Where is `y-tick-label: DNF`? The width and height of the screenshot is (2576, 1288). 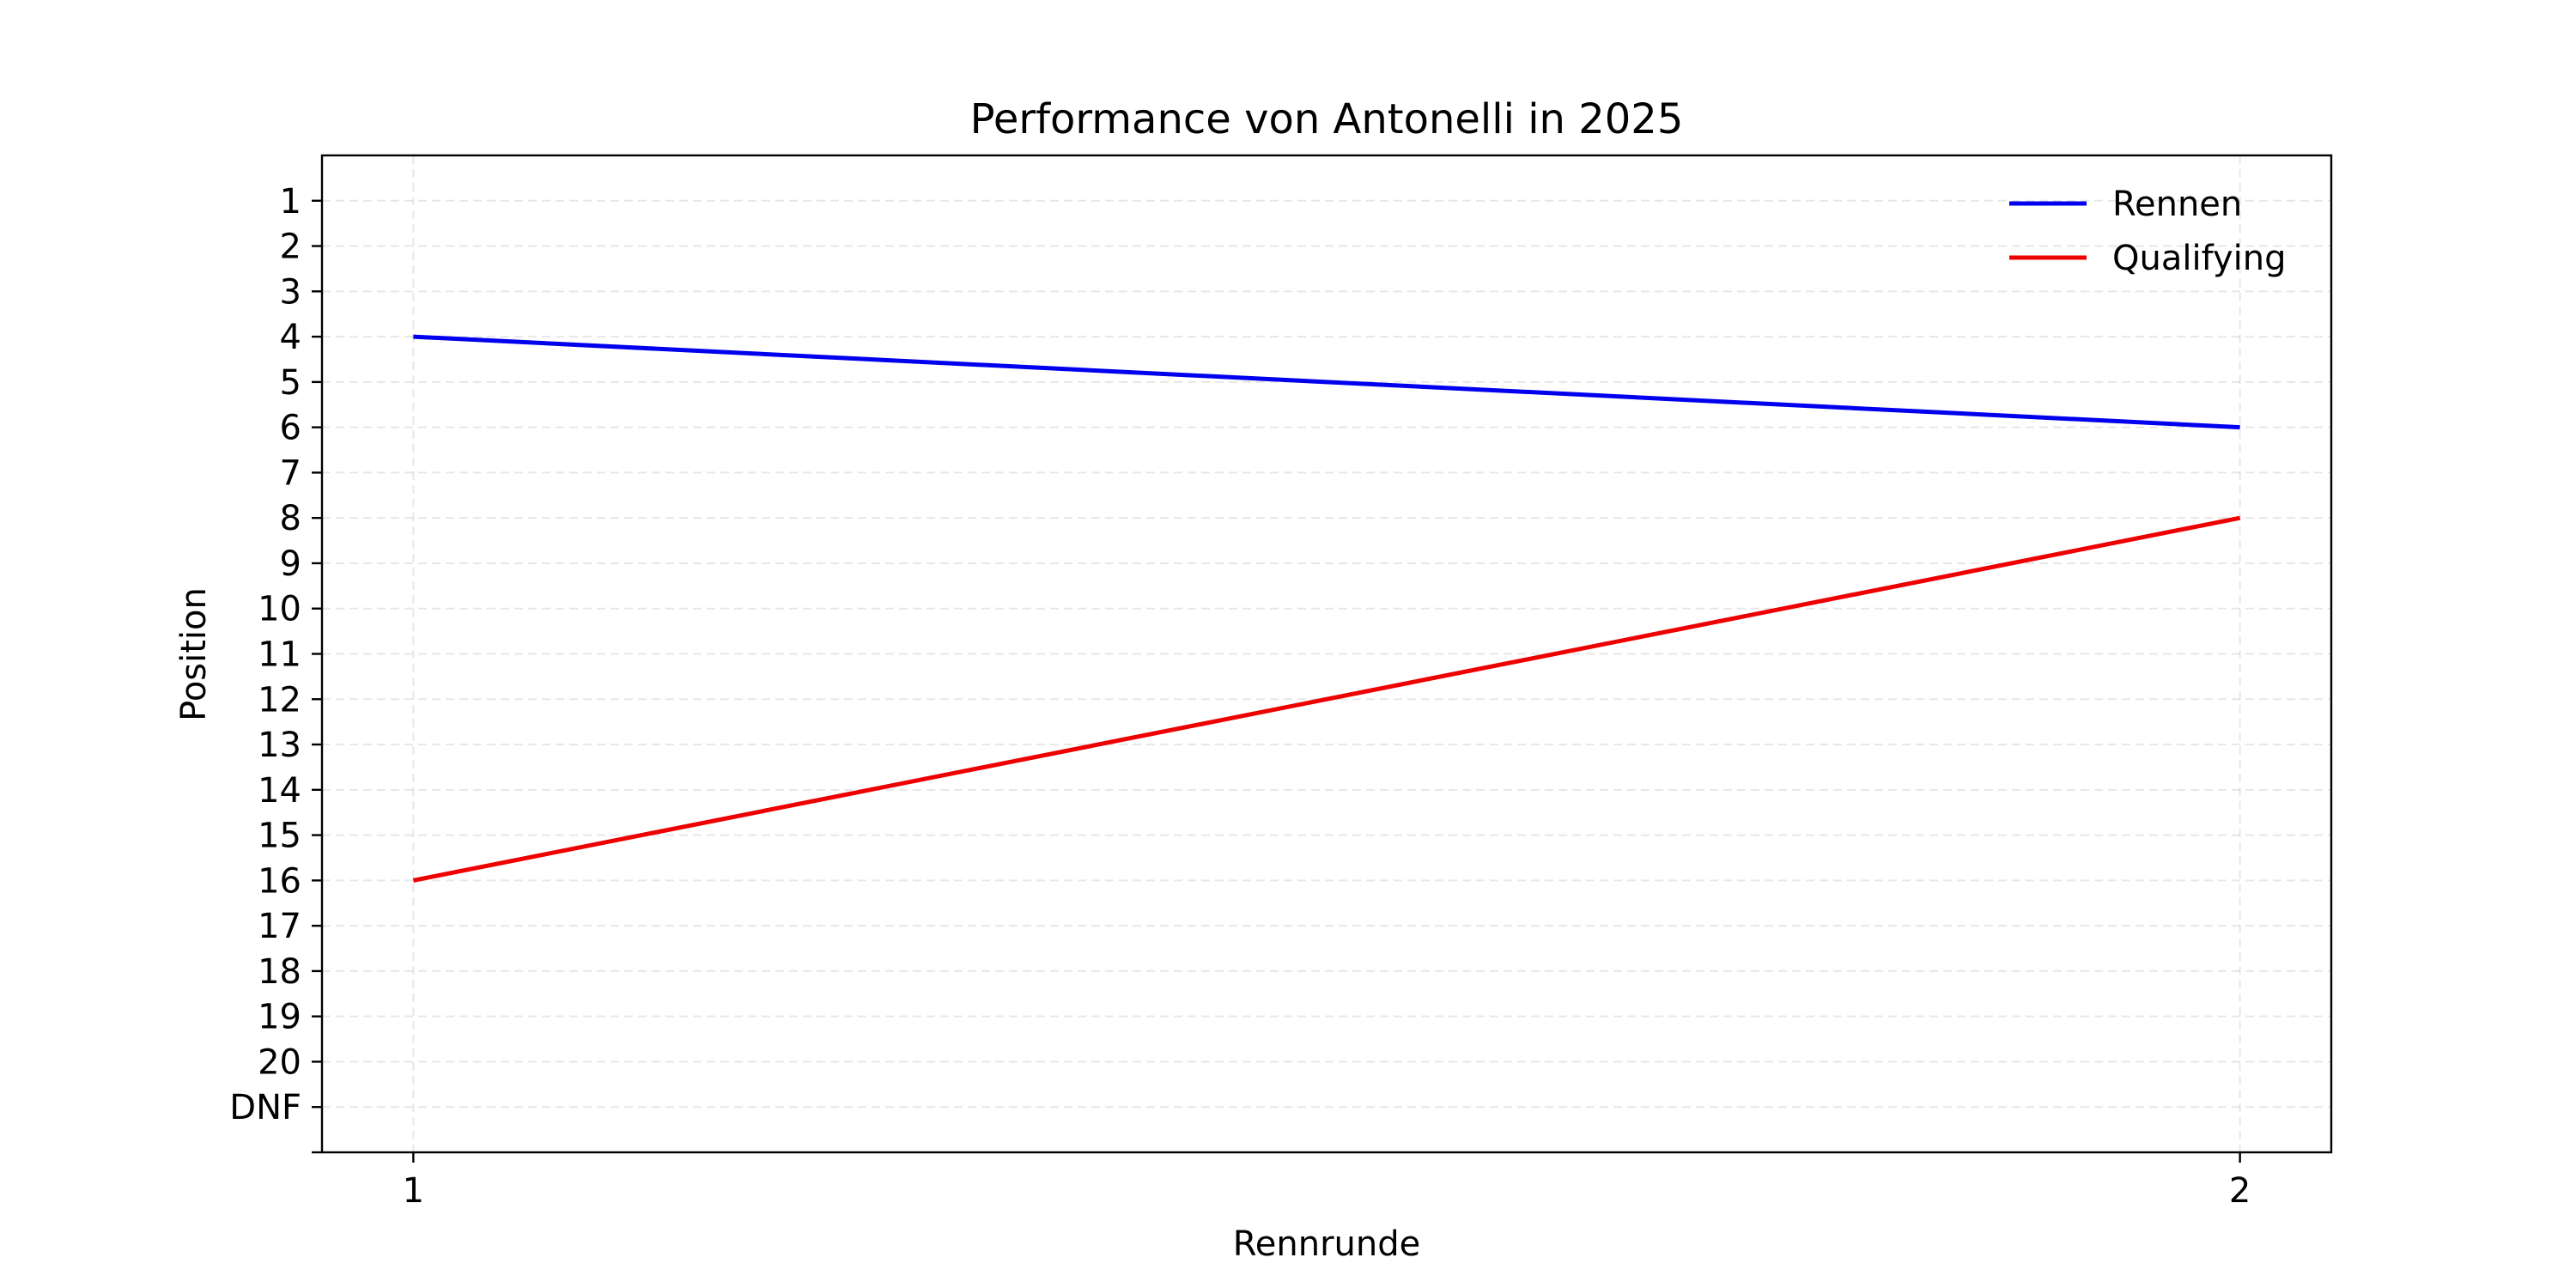 y-tick-label: DNF is located at coordinates (265, 1107).